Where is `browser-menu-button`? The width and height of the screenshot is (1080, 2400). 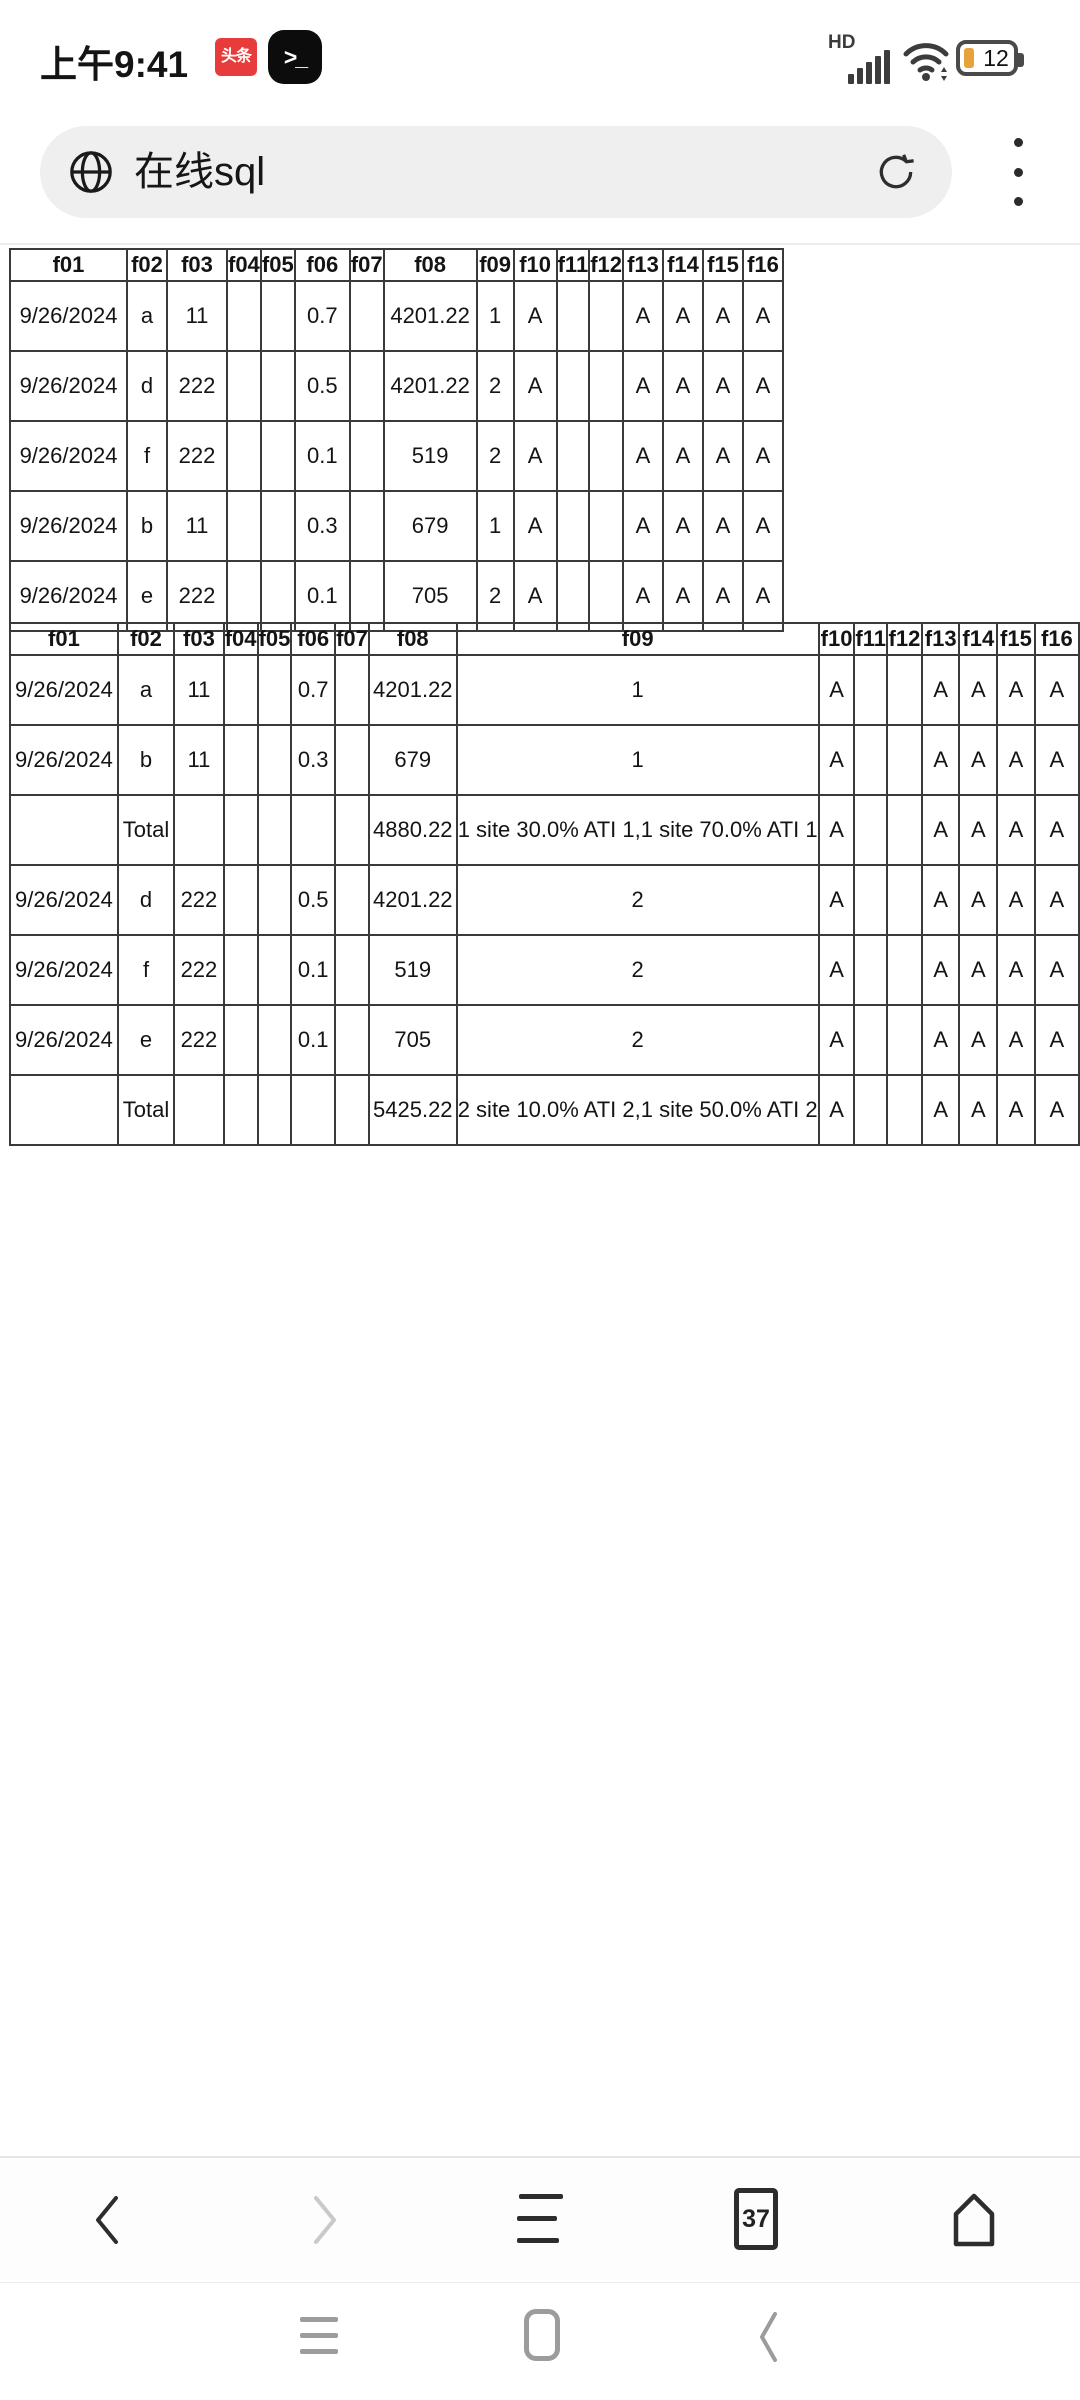
browser-menu-button is located at coordinates (1018, 172).